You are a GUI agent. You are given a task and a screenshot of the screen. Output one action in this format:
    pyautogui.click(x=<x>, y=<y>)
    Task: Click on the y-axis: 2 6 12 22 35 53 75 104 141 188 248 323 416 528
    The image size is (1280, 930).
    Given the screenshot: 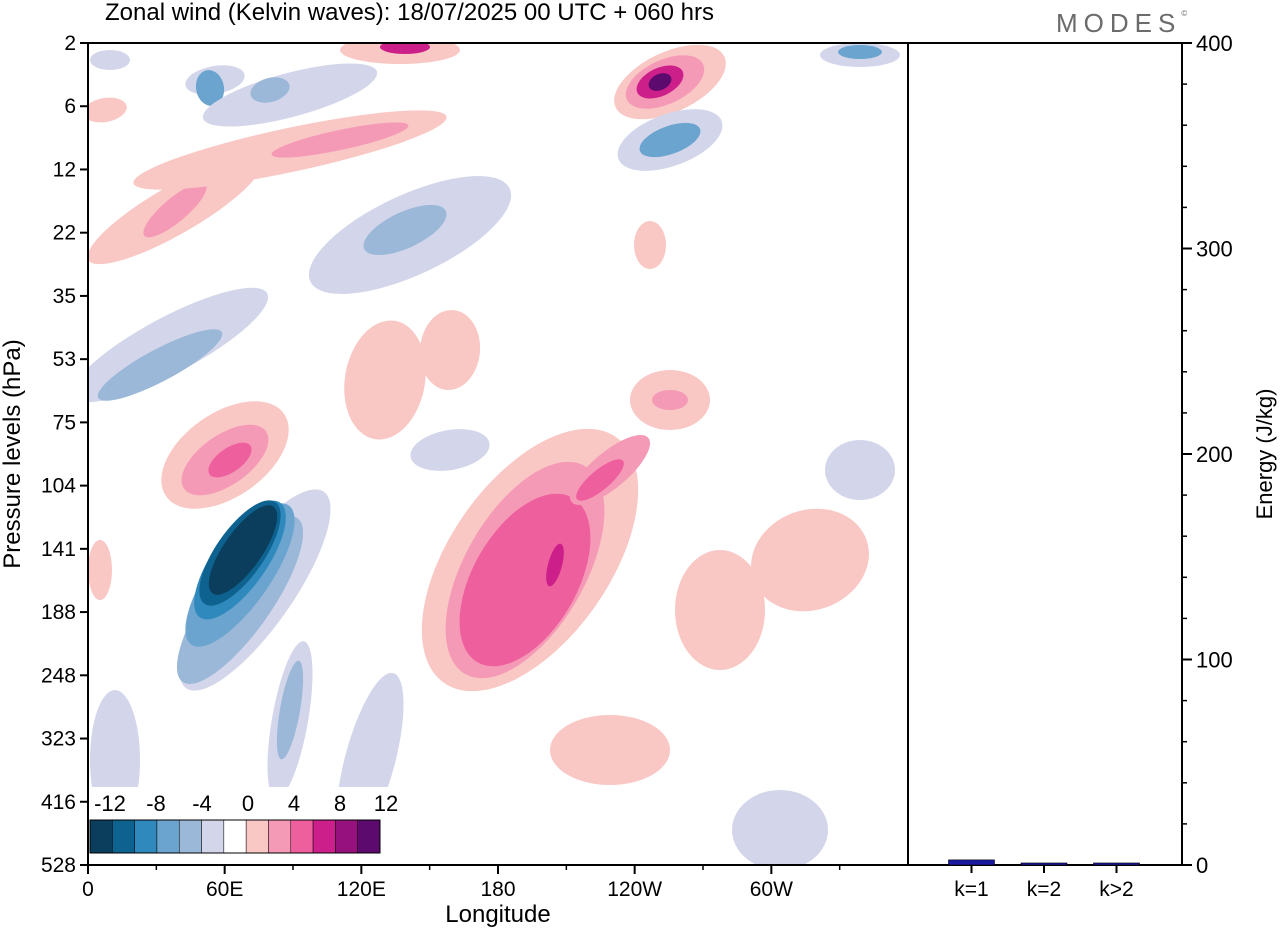 What is the action you would take?
    pyautogui.click(x=64, y=454)
    